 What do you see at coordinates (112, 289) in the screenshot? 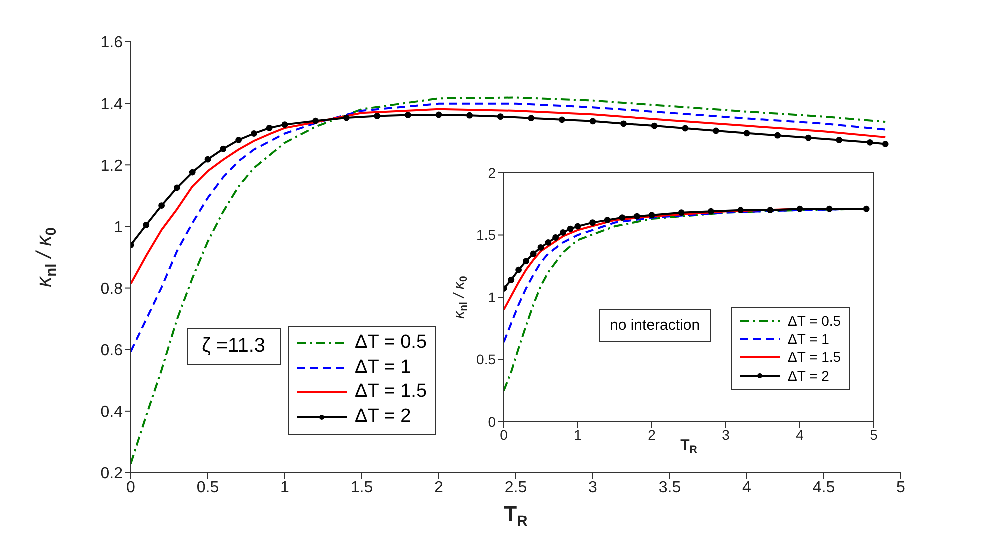
I see `y-tick-label: 0.8` at bounding box center [112, 289].